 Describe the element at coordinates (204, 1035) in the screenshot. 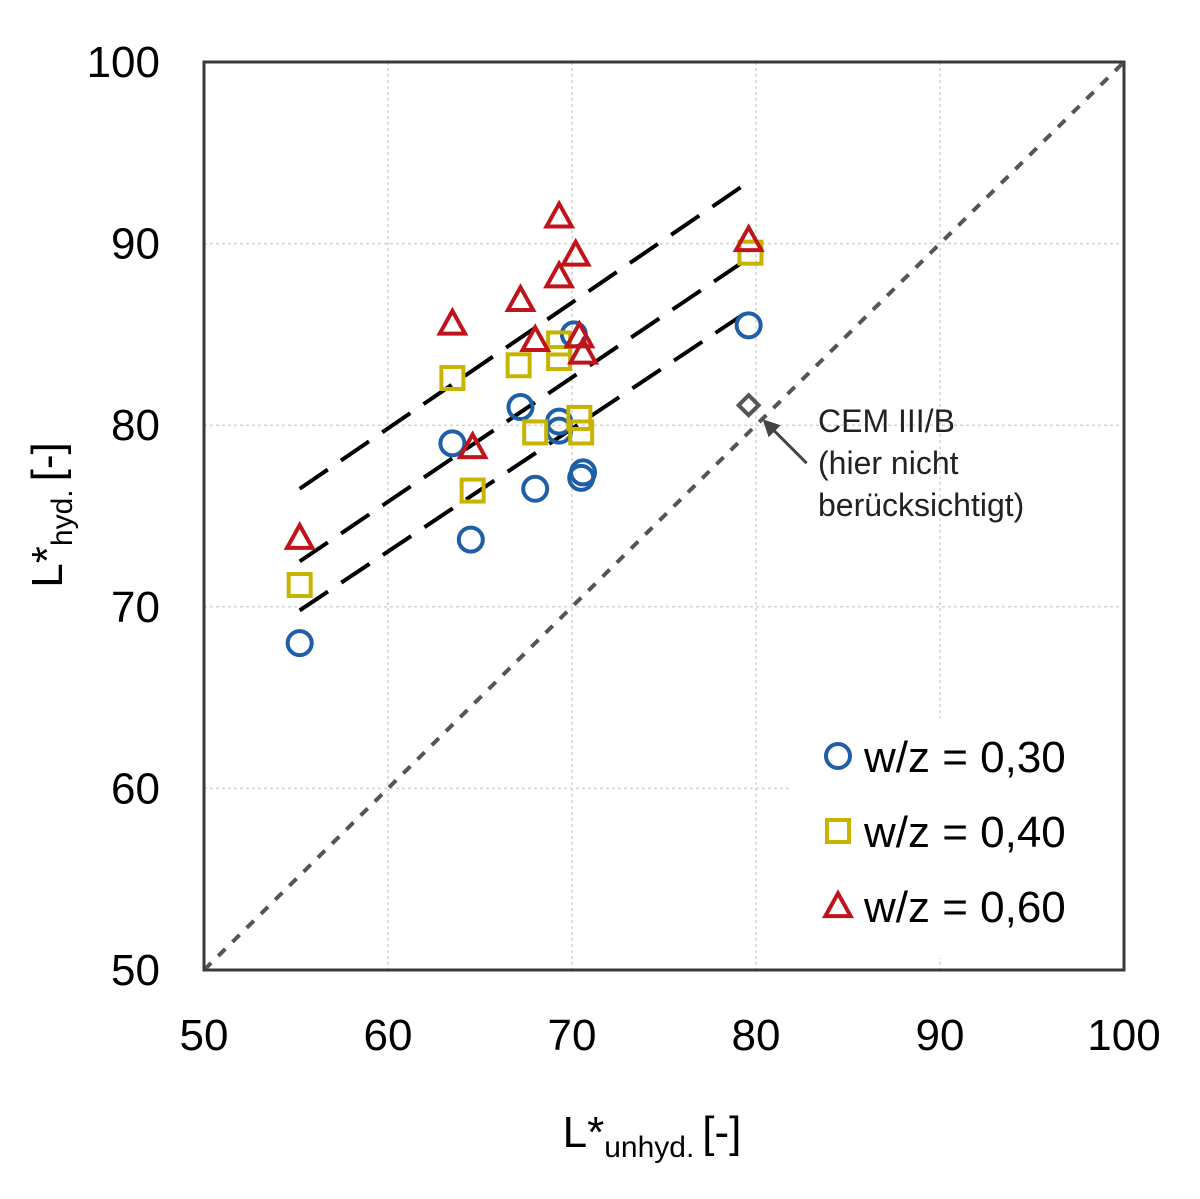

I see `x-tick-label-50: 50` at that location.